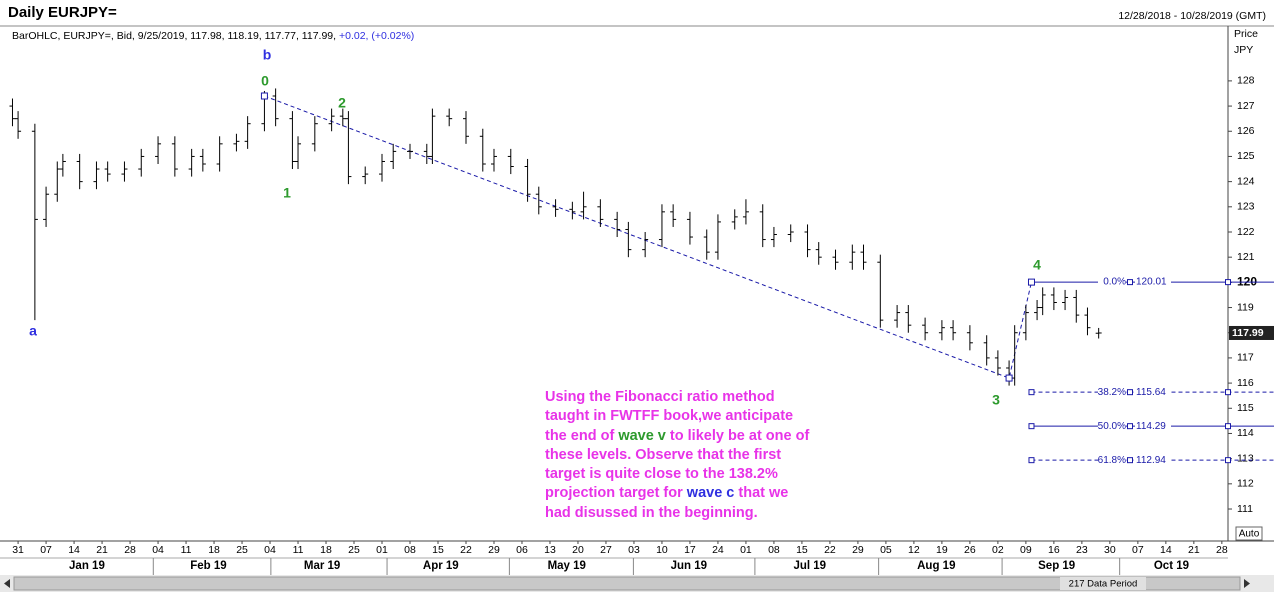 The height and width of the screenshot is (592, 1274). Describe the element at coordinates (809, 566) in the screenshot. I see `month-label: Jul 19` at that location.